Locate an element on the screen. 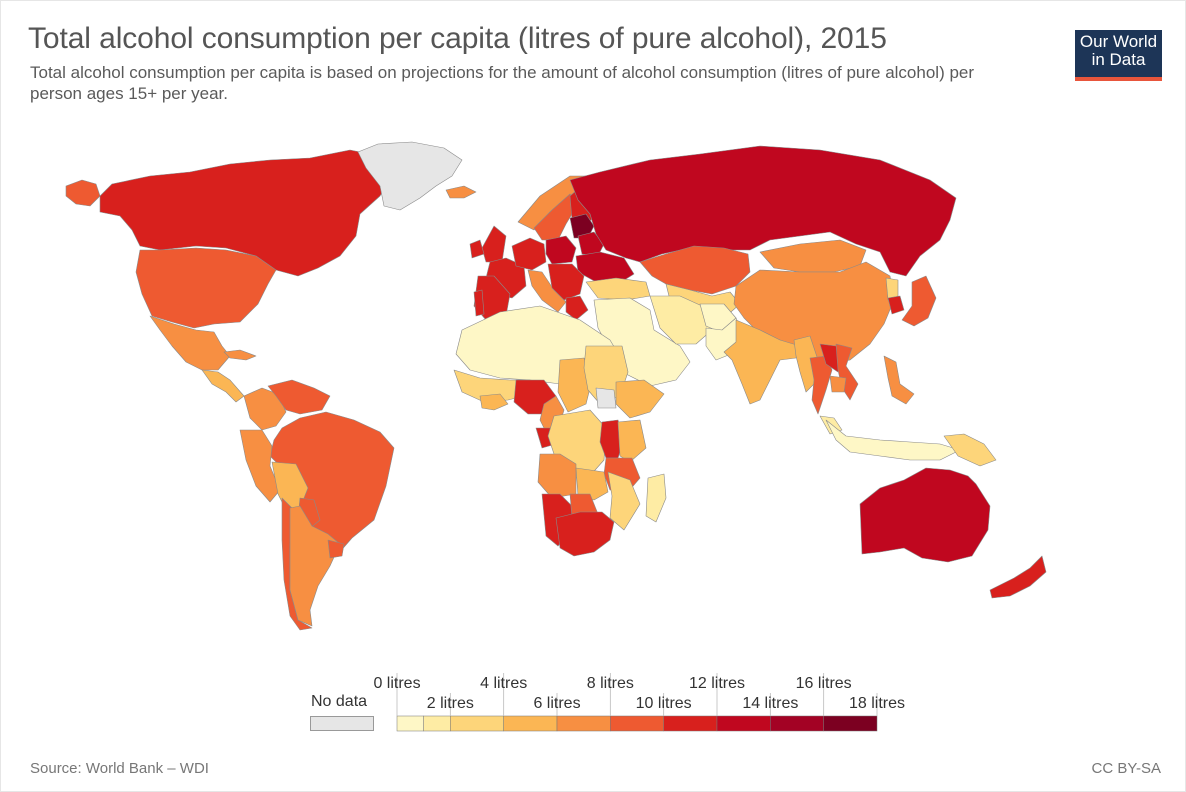  region-ireland is located at coordinates (477, 249).